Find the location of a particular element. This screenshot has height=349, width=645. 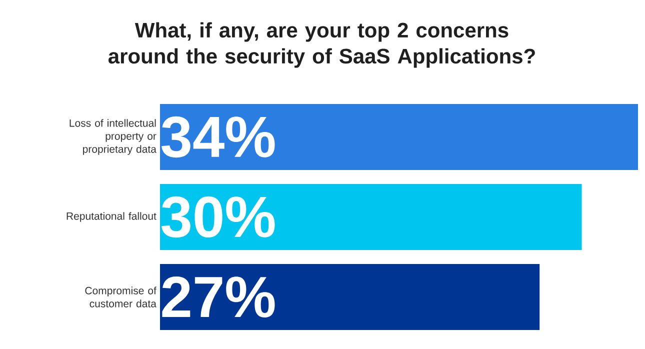

y-tick-label: Loss of intellectual property or proprietary data is located at coordinates (113, 137).